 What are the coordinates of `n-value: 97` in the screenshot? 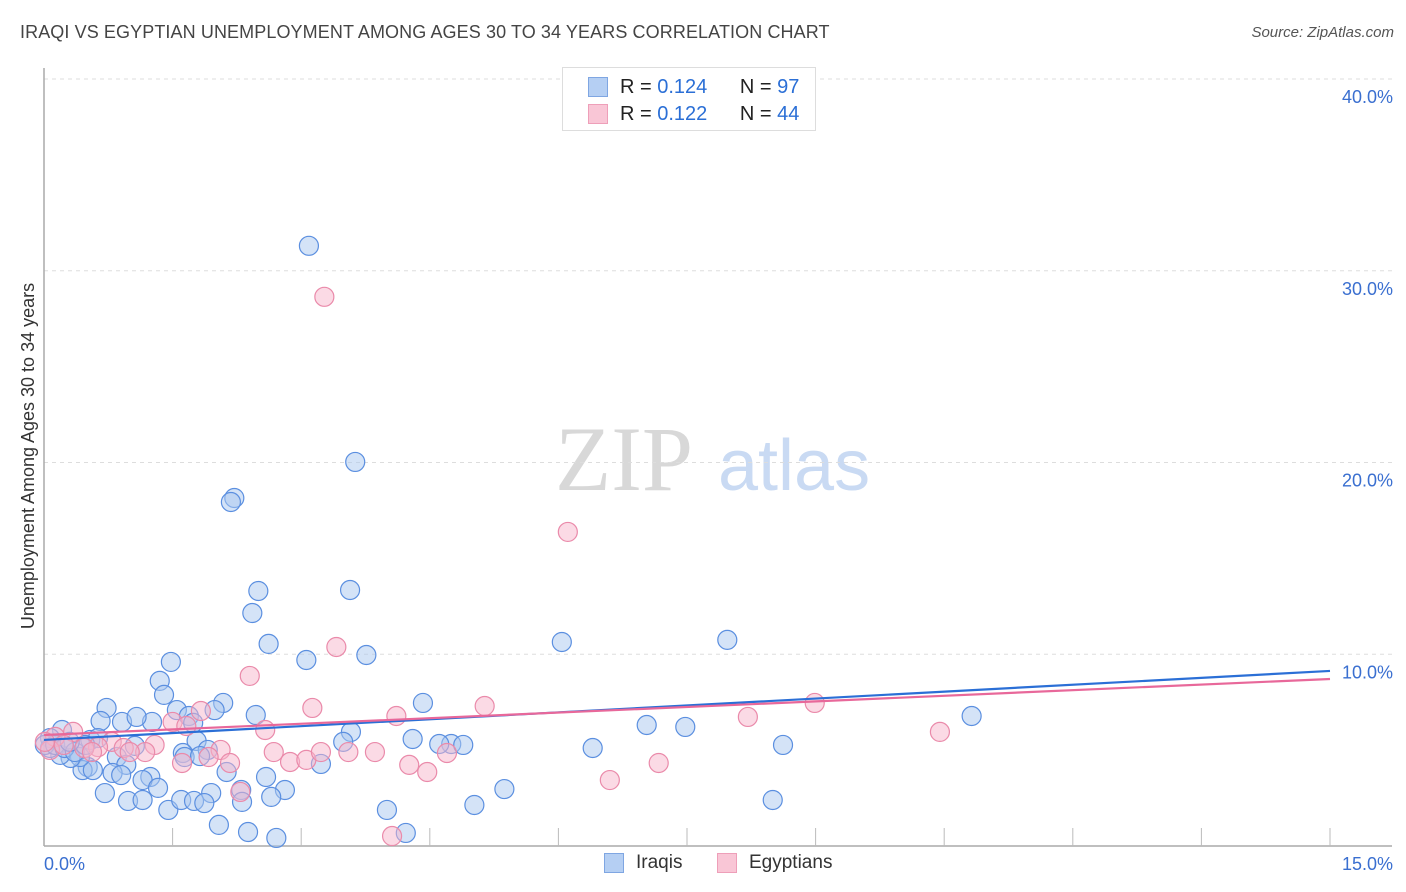 It's located at (788, 86).